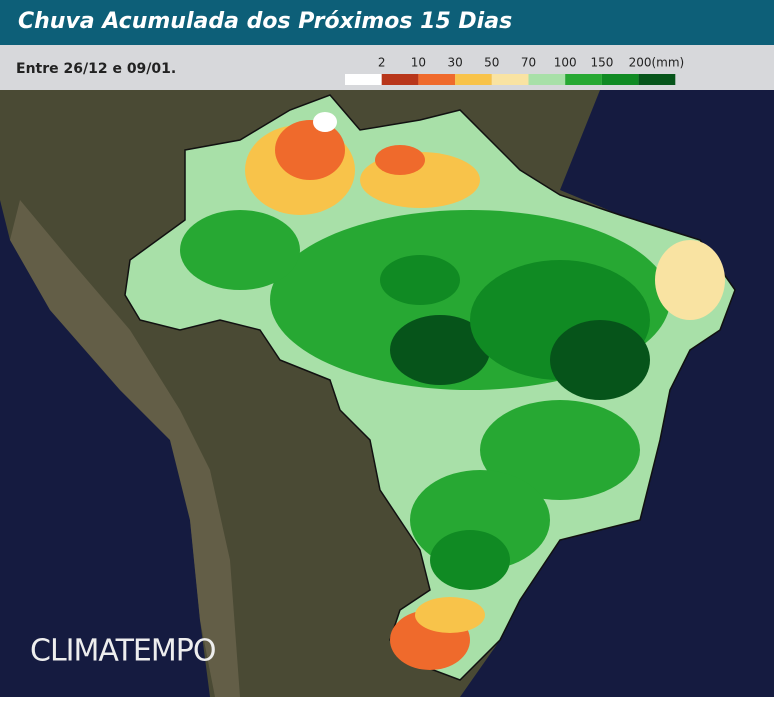 This screenshot has width=774, height=701. What do you see at coordinates (418, 63) in the screenshot?
I see `legend-label: 10` at bounding box center [418, 63].